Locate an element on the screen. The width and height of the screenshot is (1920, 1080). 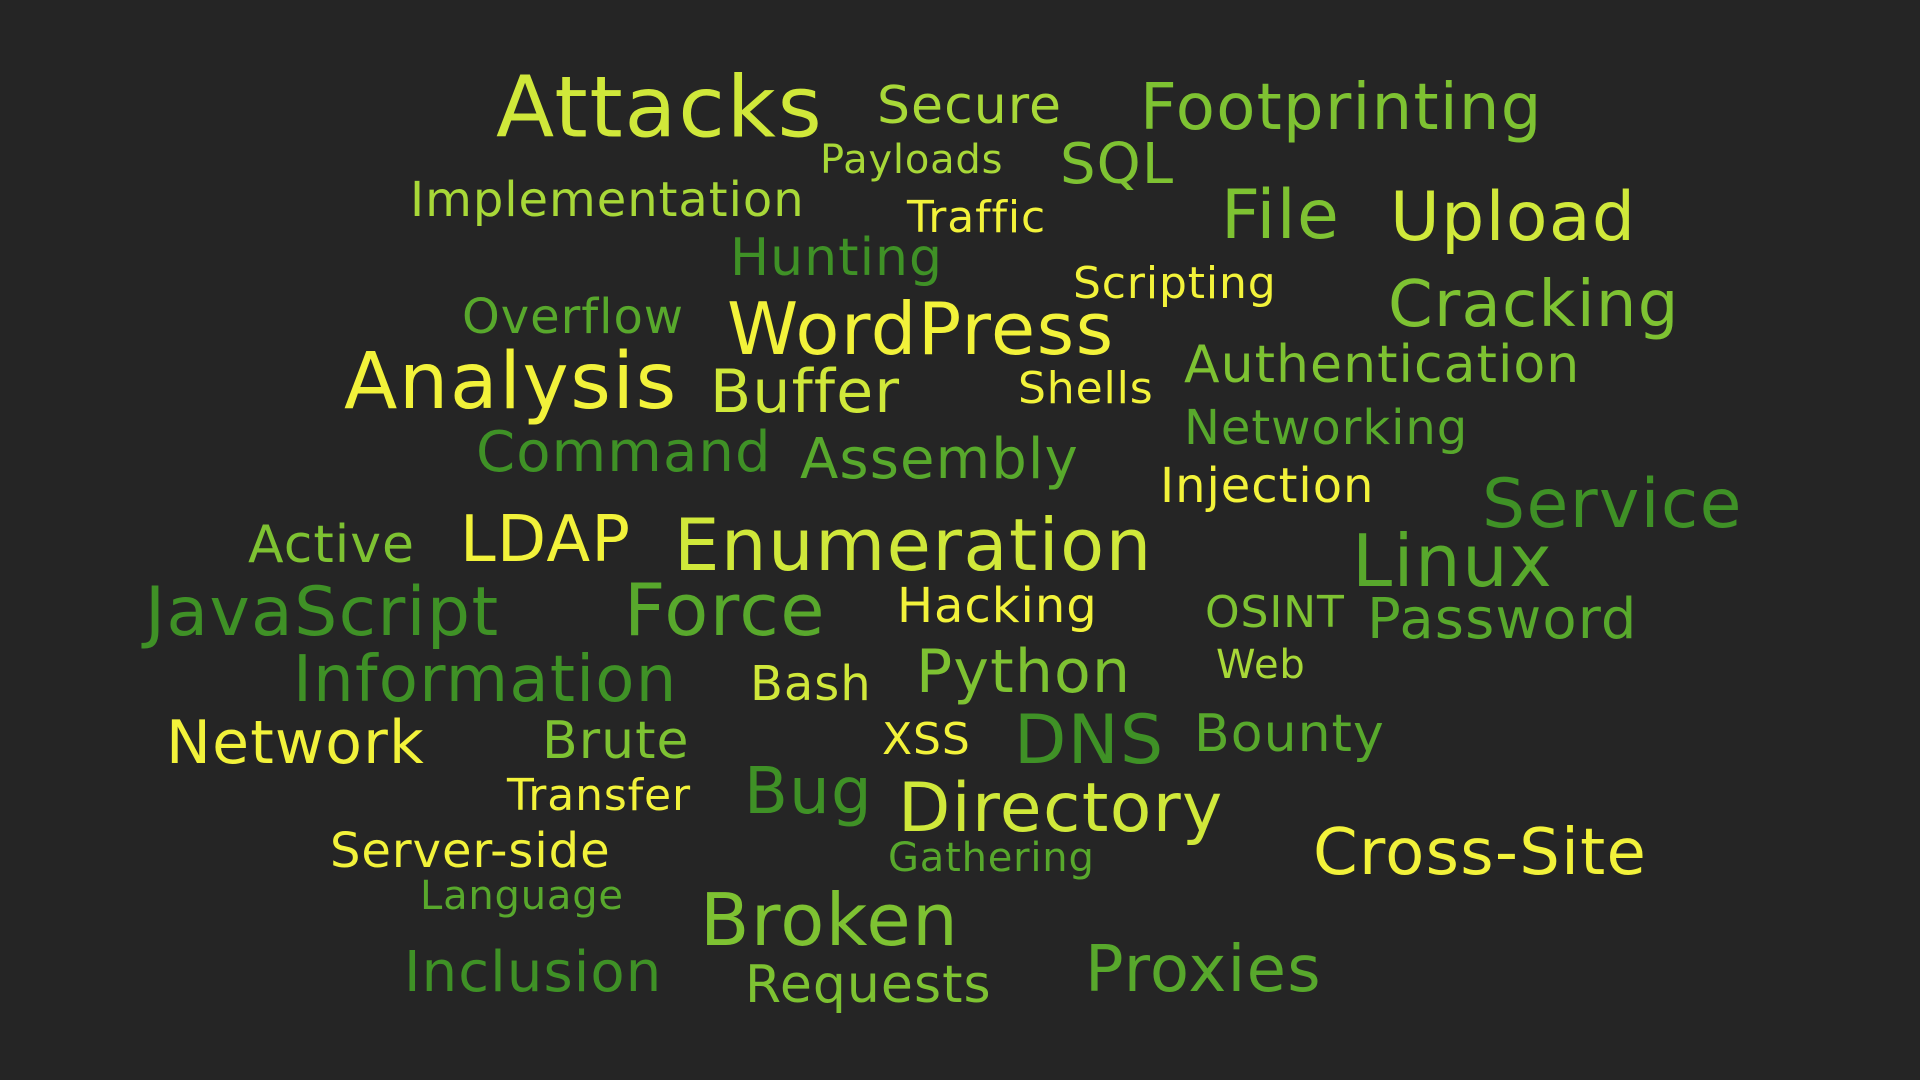
word-requests: Requests is located at coordinates (868, 985).